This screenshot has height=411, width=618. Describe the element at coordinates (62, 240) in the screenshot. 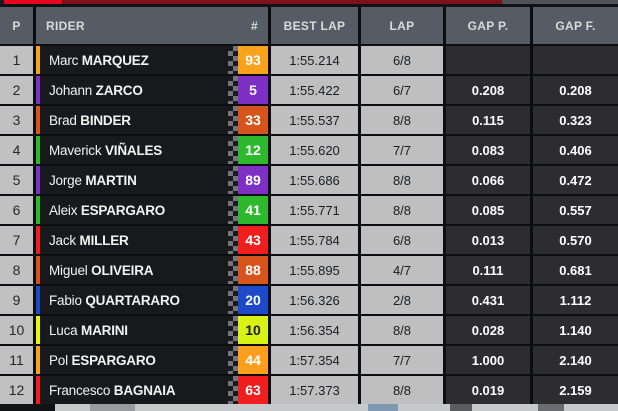

I see `rider-first-name: Jack` at that location.